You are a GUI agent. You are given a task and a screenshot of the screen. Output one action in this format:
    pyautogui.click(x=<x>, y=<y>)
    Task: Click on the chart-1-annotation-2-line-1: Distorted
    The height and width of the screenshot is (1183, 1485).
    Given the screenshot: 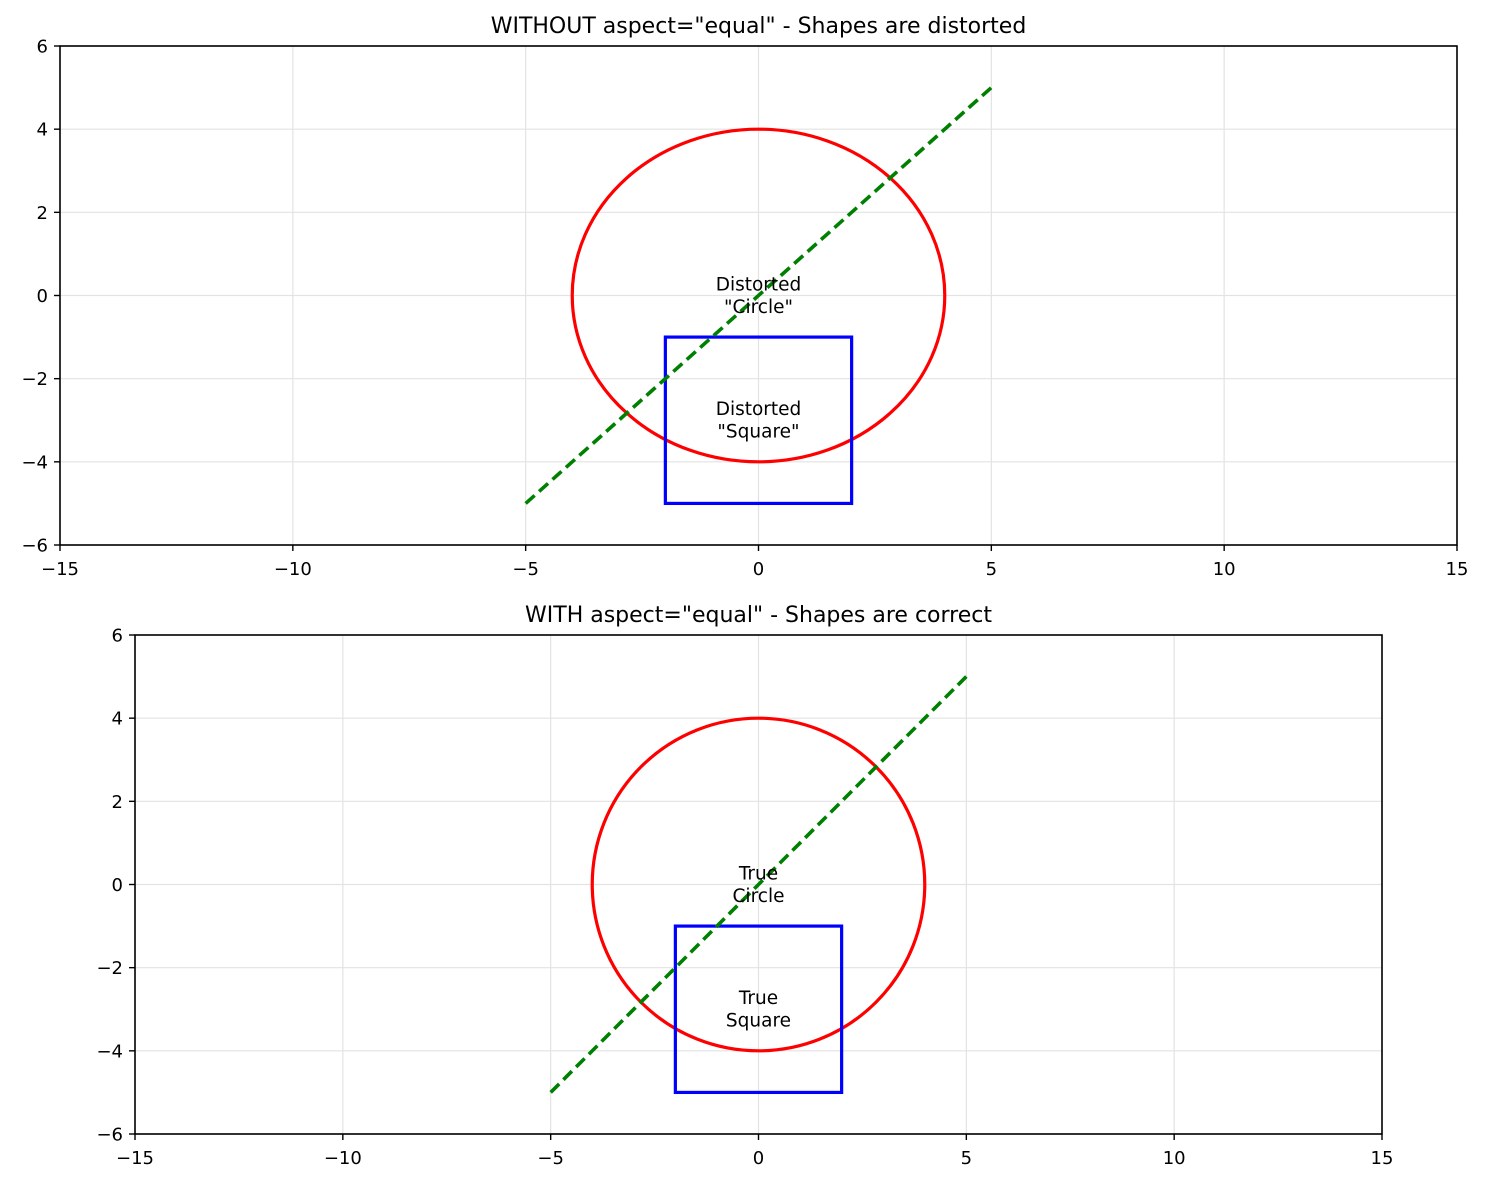 What is the action you would take?
    pyautogui.click(x=759, y=409)
    